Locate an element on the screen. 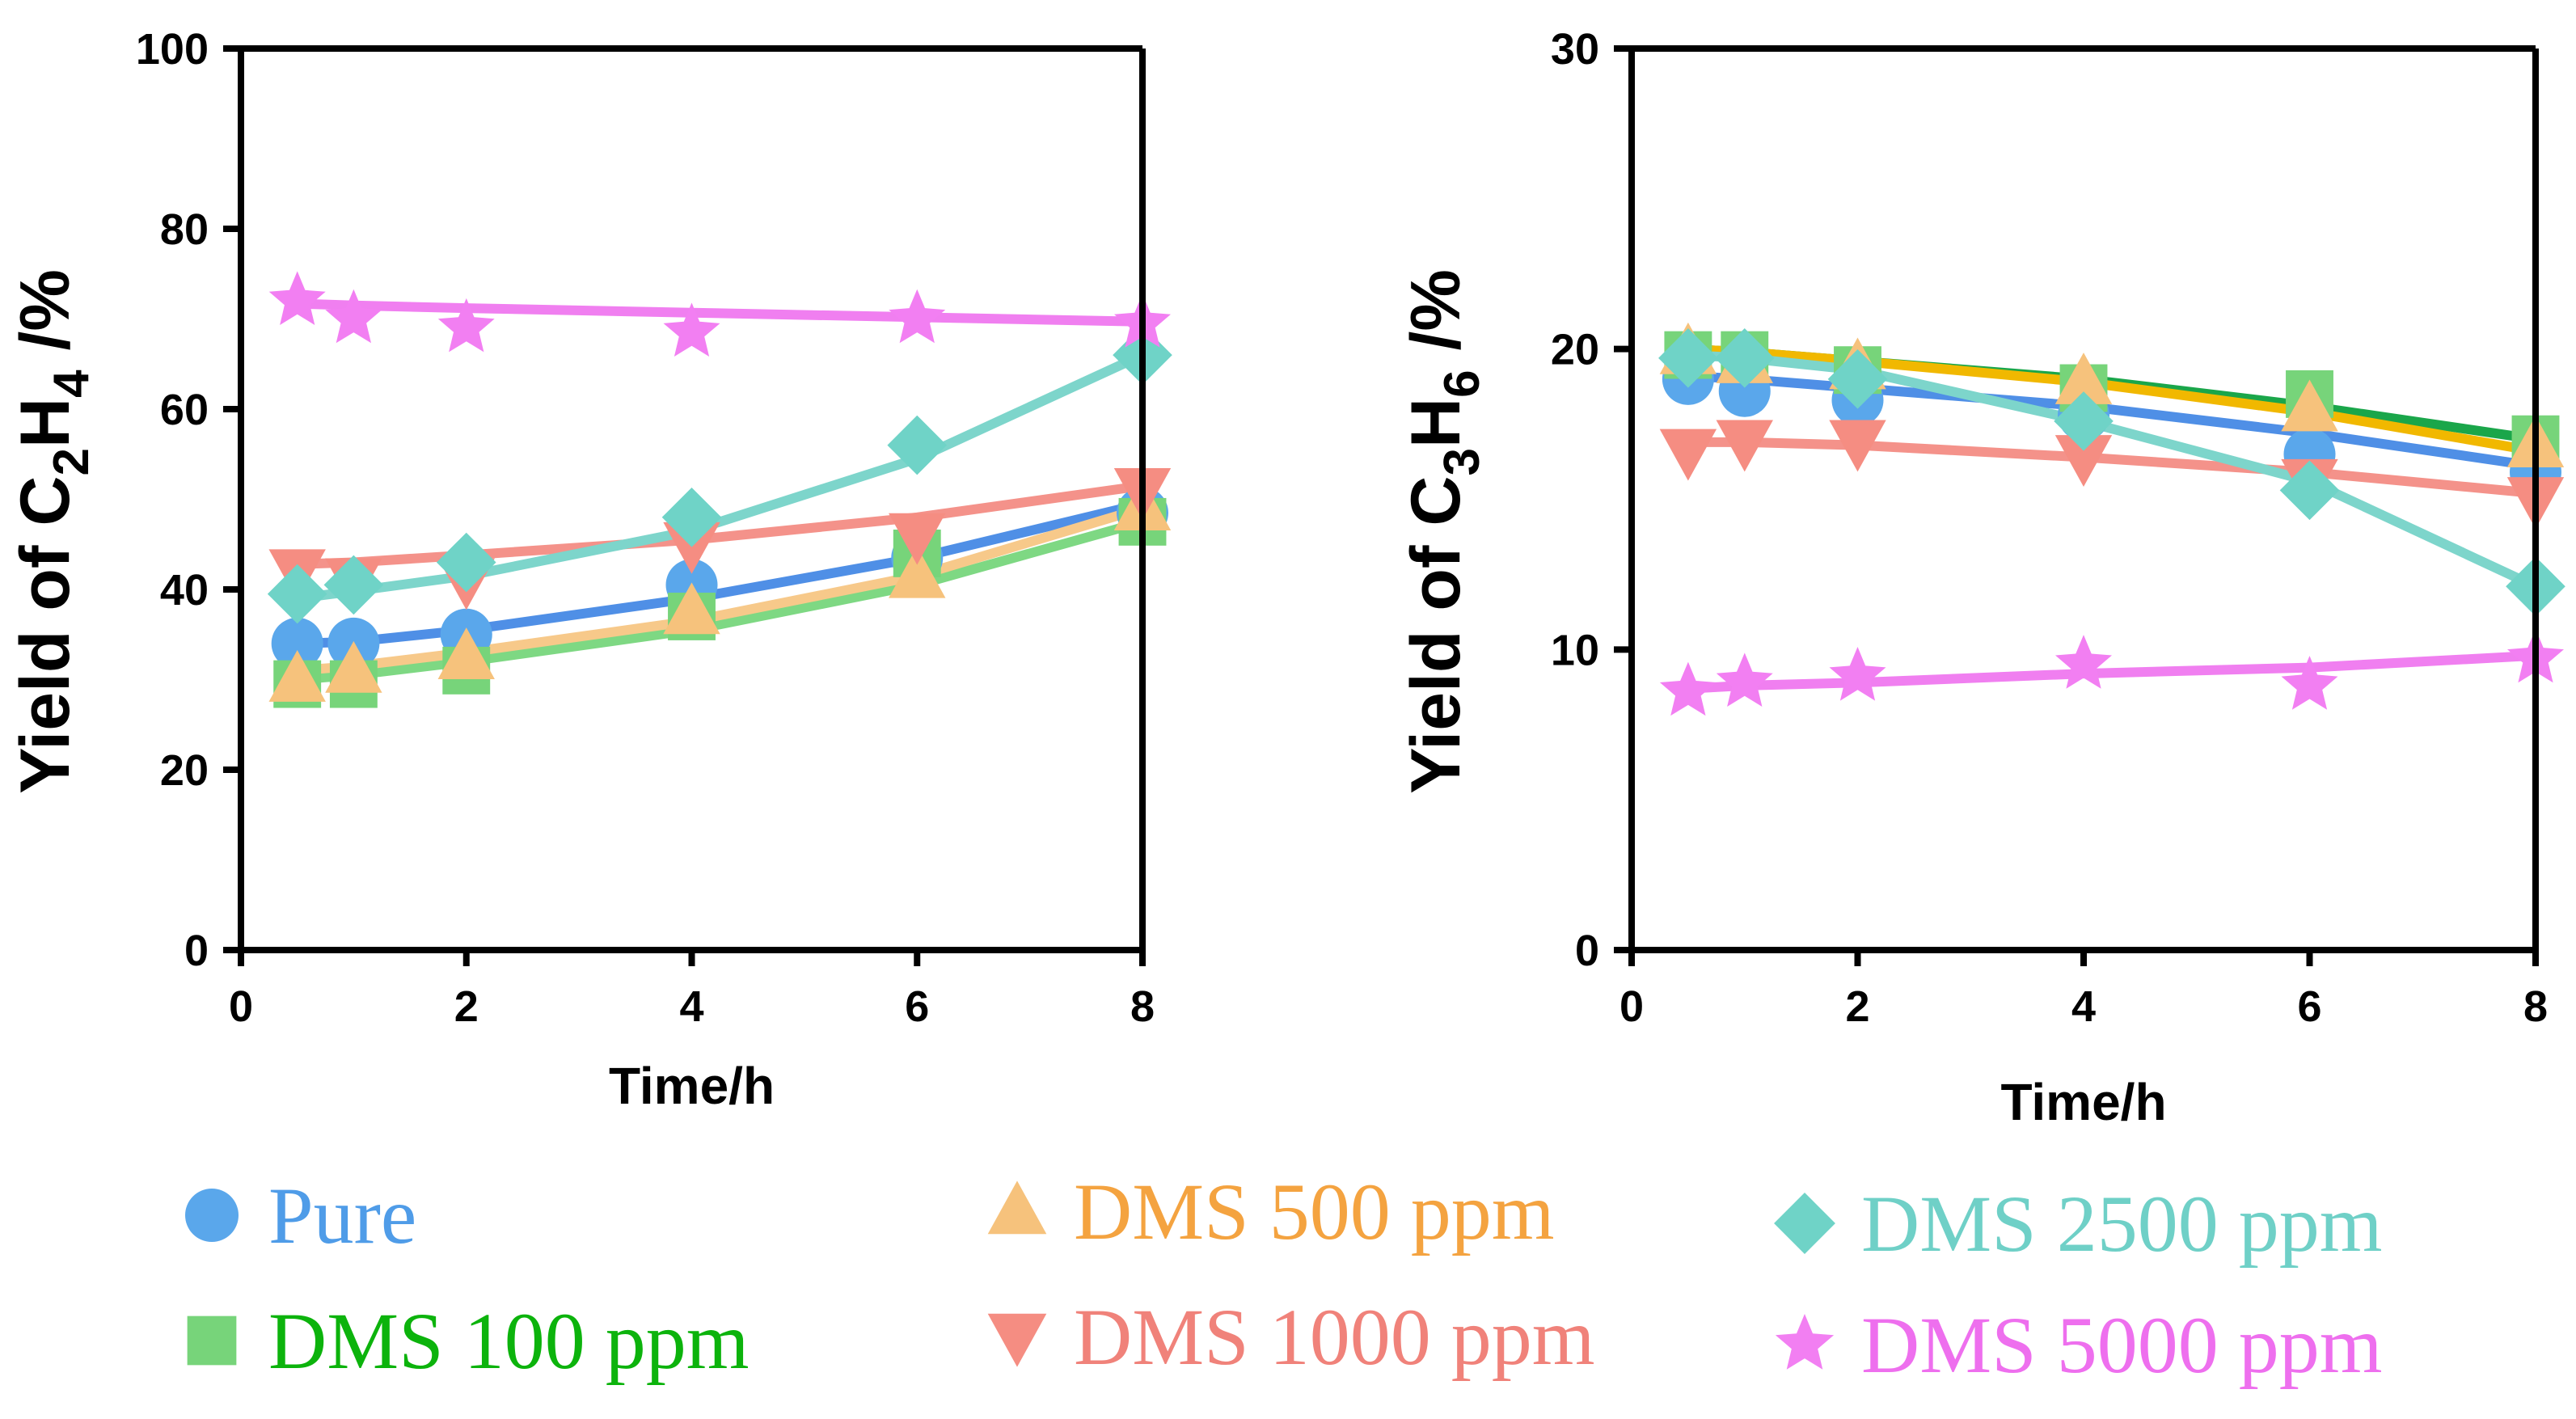 This screenshot has height=1419, width=2576. c2h4-y-axis-title: Yield of C2H4 /% is located at coordinates (52, 531).